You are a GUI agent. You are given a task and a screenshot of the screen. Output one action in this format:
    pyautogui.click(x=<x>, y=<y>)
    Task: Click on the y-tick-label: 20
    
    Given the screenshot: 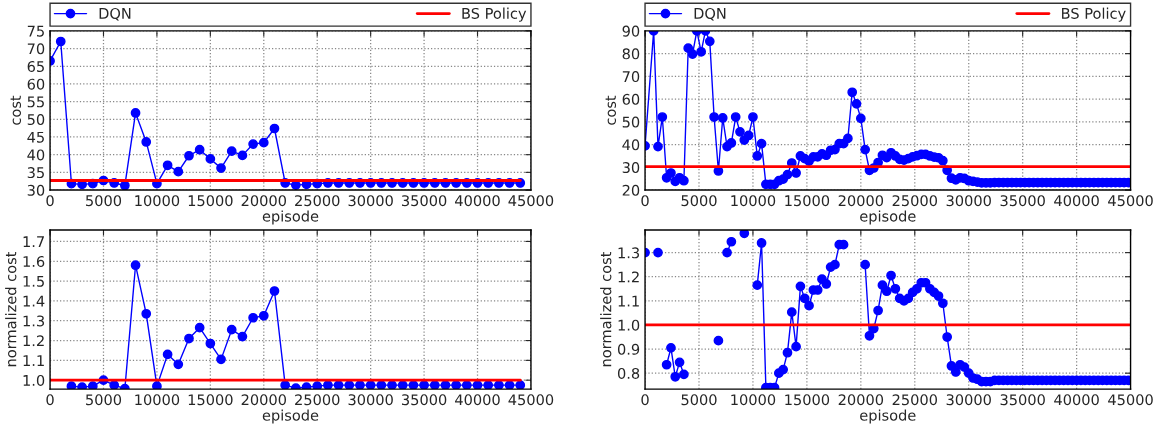 What is the action you would take?
    pyautogui.click(x=631, y=190)
    